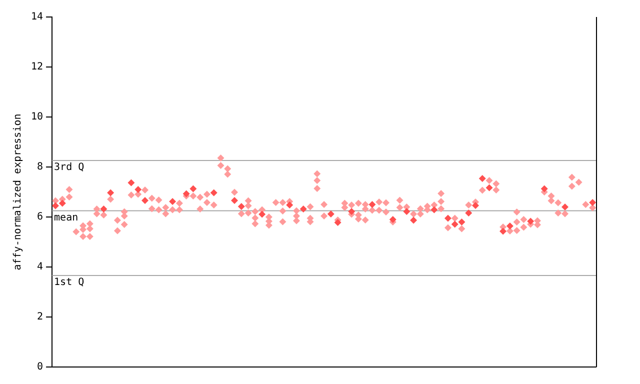 Image resolution: width=640 pixels, height=384 pixels. I want to click on y-tick-label: 2, so click(40, 317).